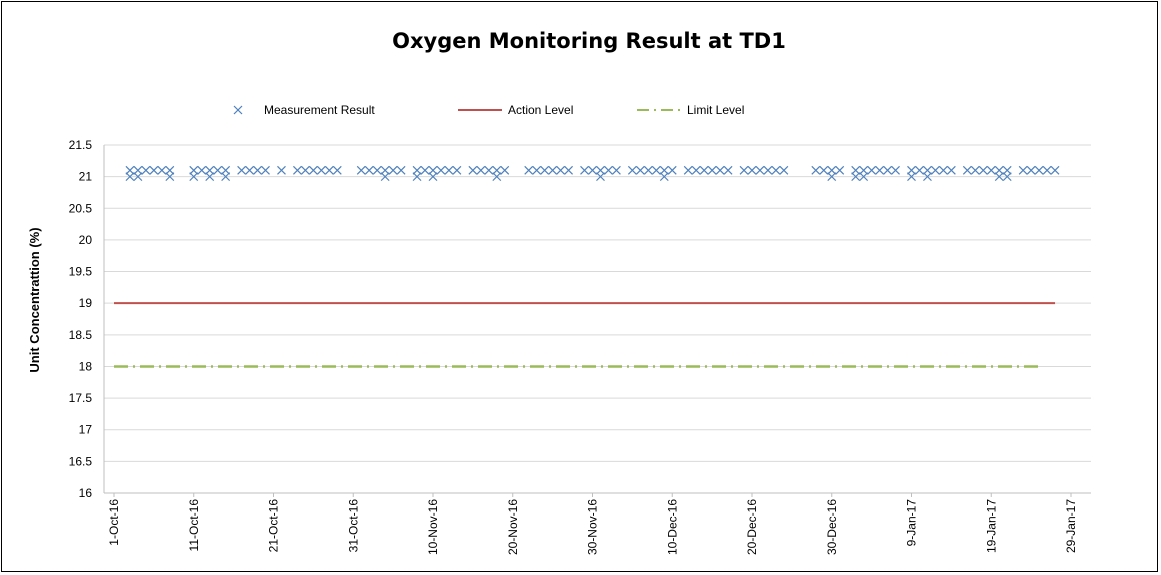 Image resolution: width=1161 pixels, height=575 pixels. What do you see at coordinates (752, 527) in the screenshot?
I see `x-tick-label: 20-Dec-16` at bounding box center [752, 527].